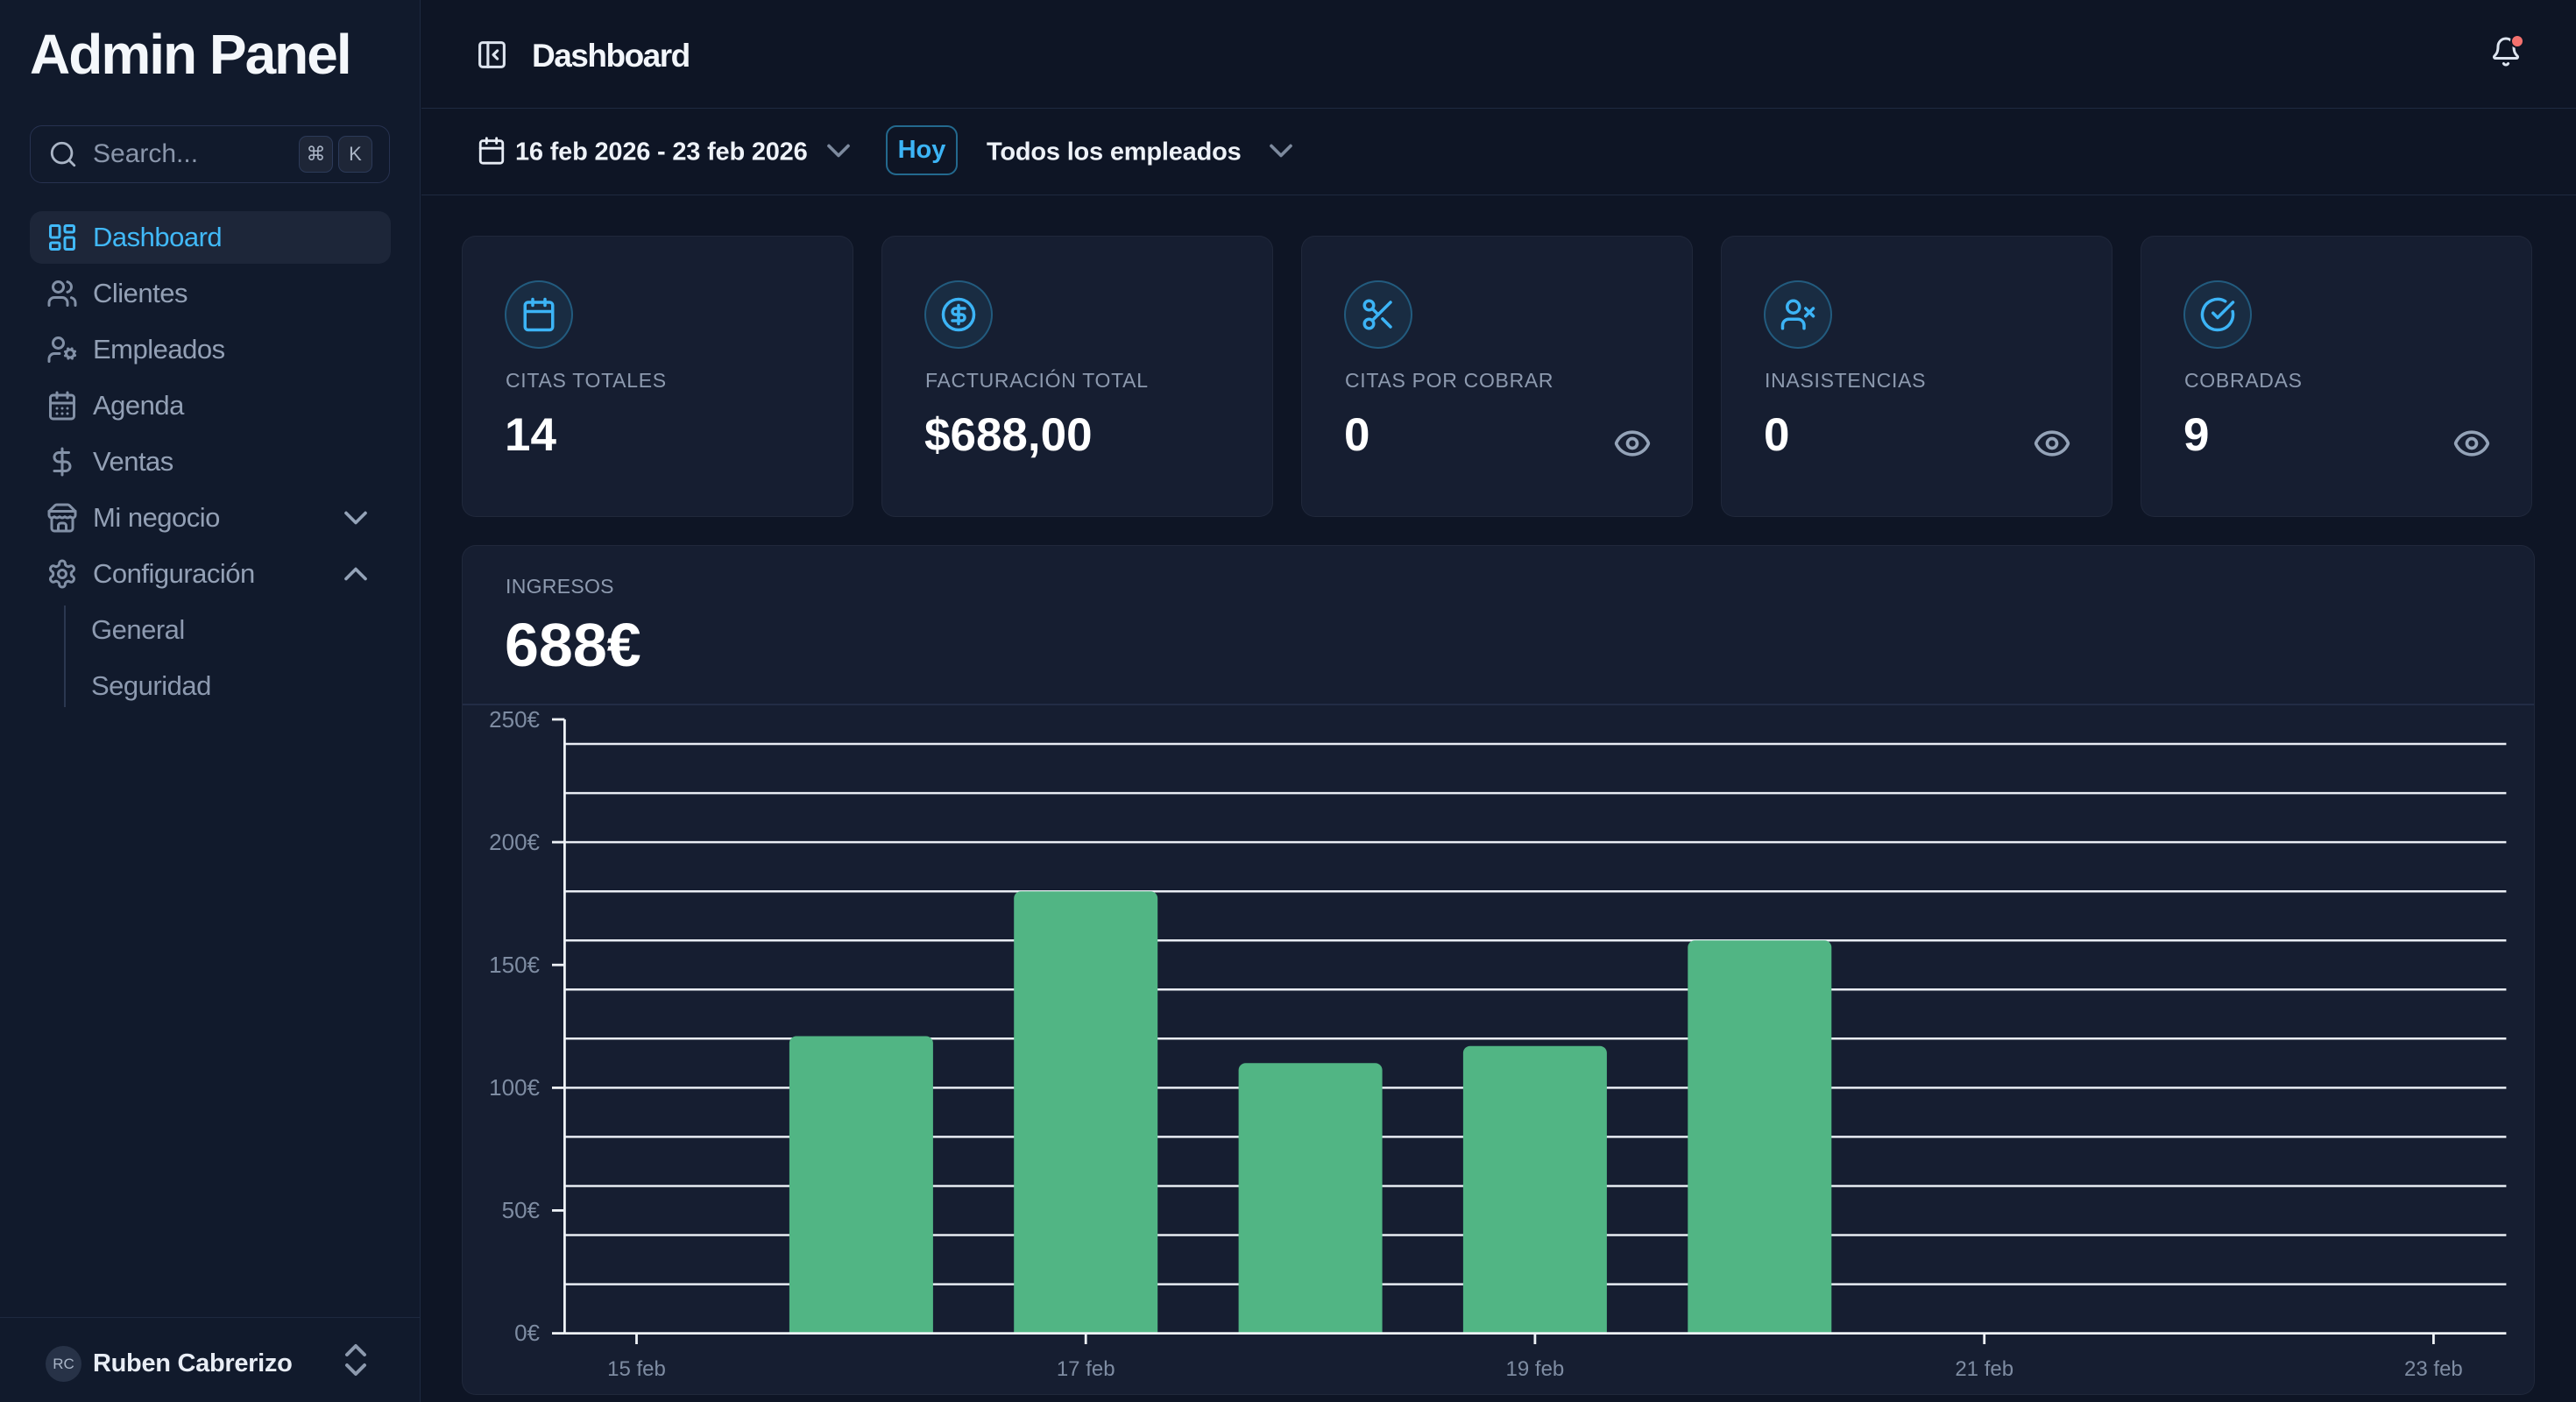  What do you see at coordinates (514, 719) in the screenshot?
I see `svg-text: 250€` at bounding box center [514, 719].